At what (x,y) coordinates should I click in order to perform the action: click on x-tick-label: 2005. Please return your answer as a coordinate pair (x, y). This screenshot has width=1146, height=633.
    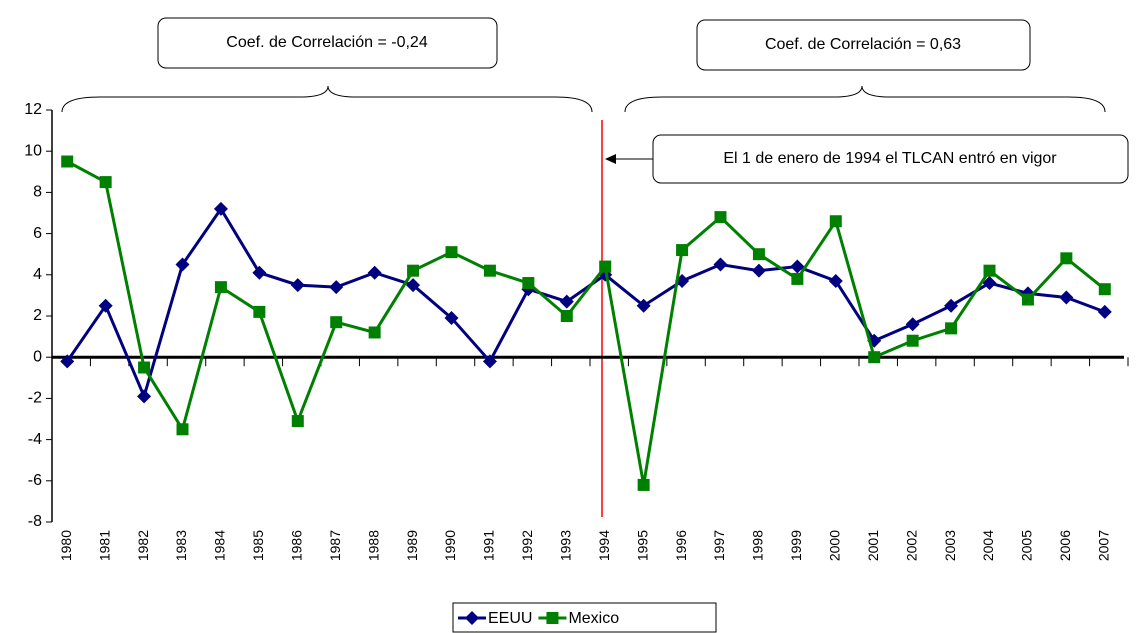
    Looking at the image, I should click on (1027, 545).